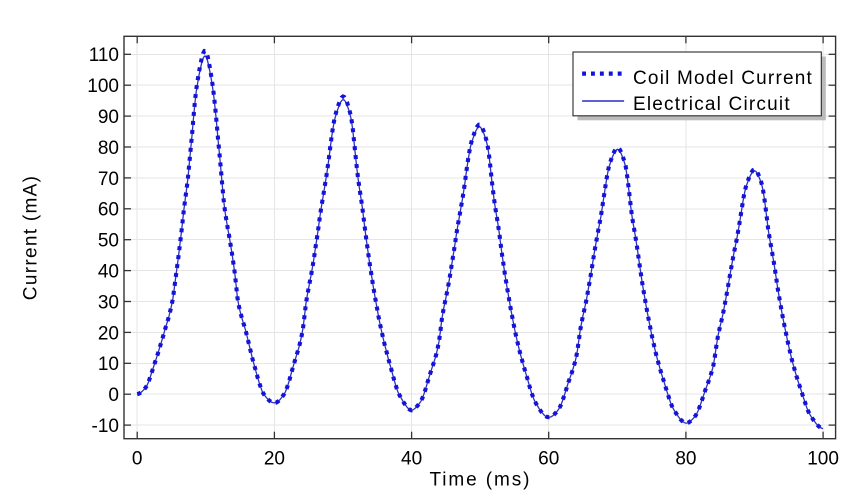  I want to click on svg-text: Coil Model Current, so click(723, 78).